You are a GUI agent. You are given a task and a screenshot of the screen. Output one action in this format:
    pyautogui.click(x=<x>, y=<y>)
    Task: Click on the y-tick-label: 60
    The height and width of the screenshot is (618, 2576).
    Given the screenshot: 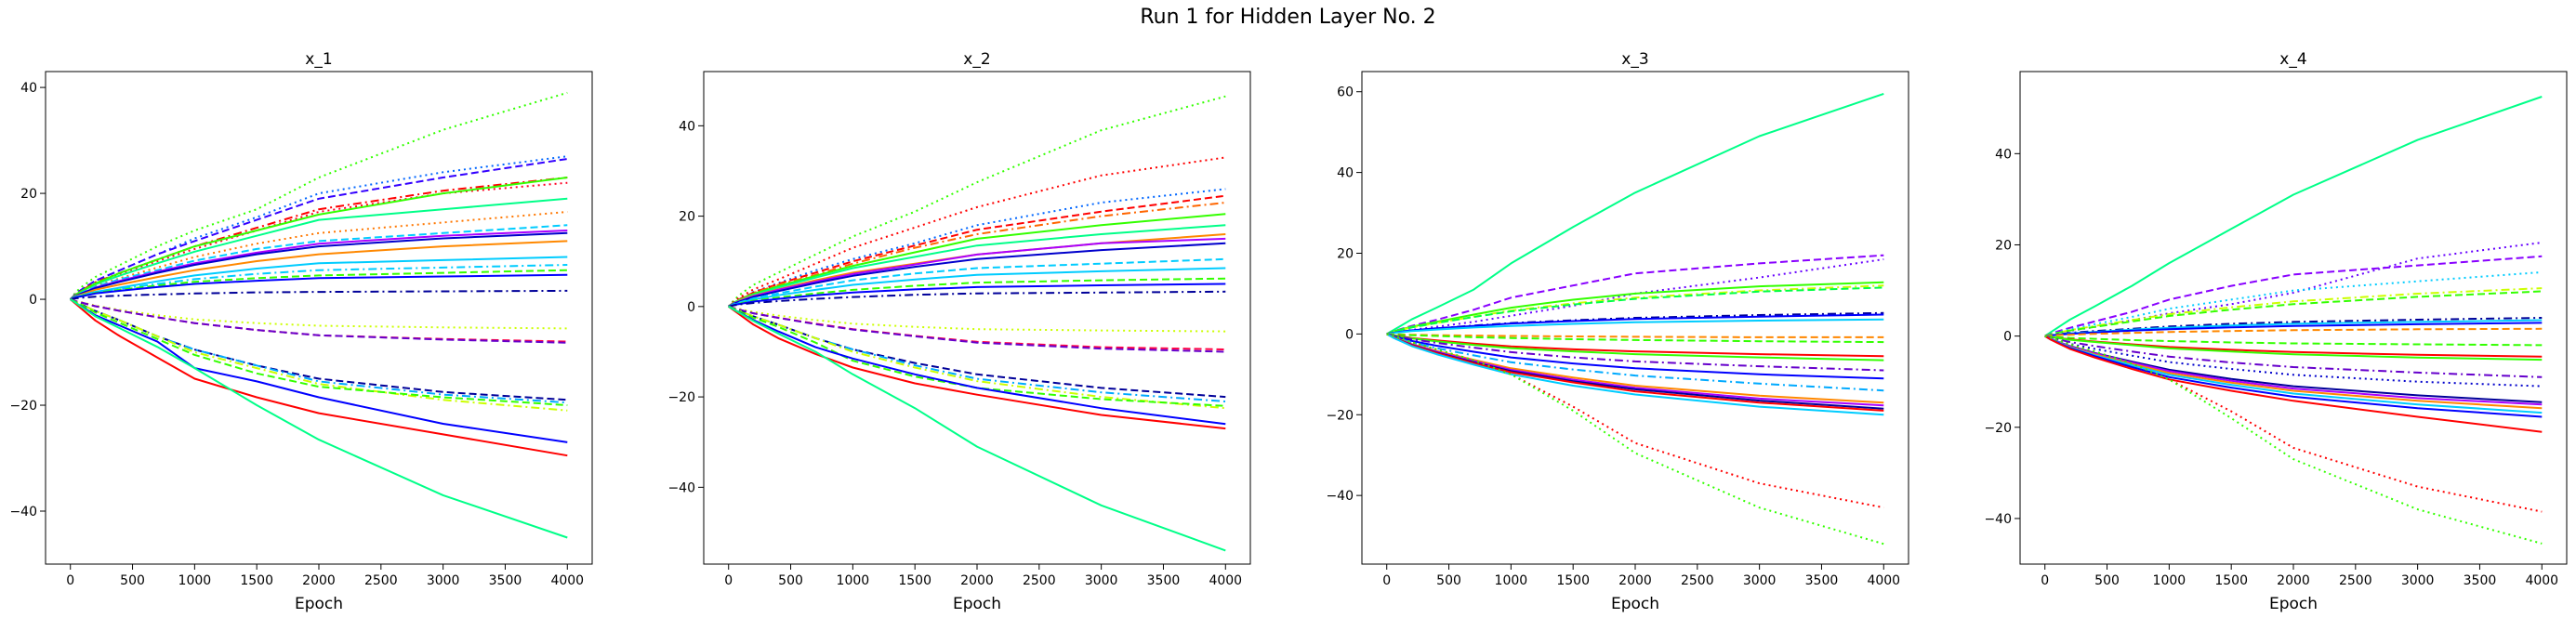 What is the action you would take?
    pyautogui.click(x=1345, y=92)
    